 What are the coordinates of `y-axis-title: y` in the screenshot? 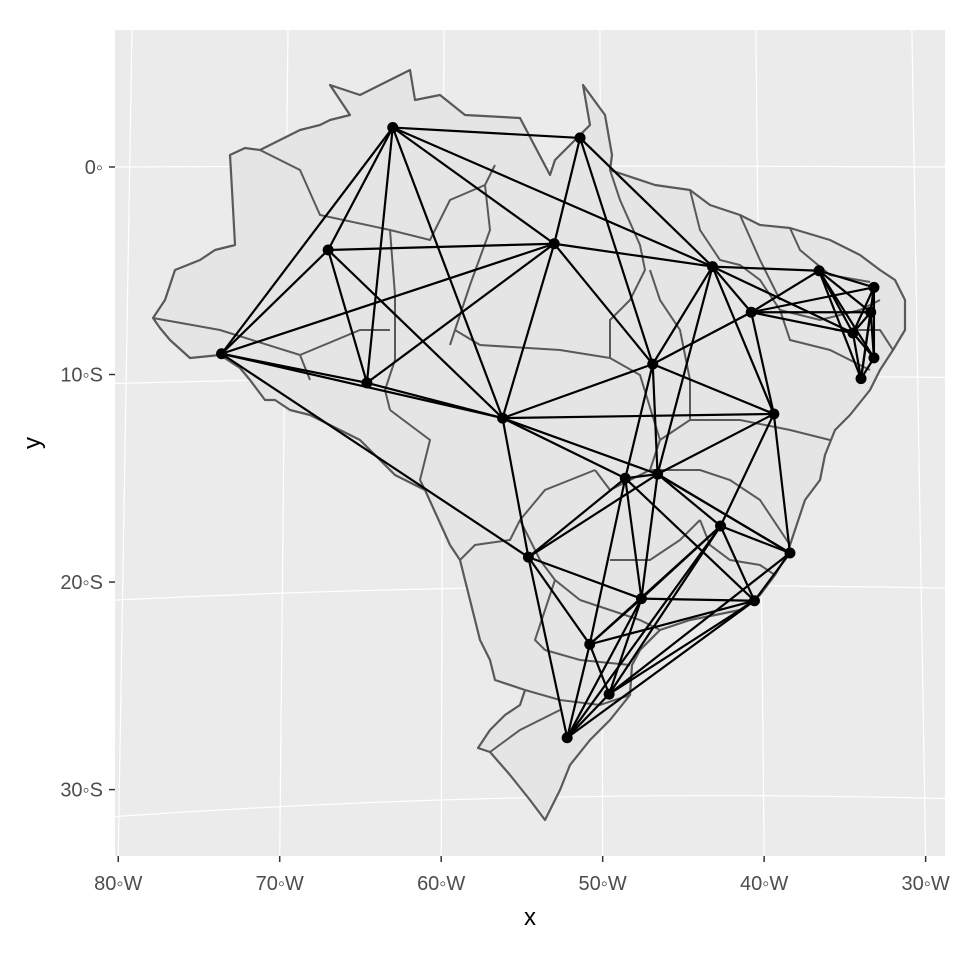 It's located at (32, 443).